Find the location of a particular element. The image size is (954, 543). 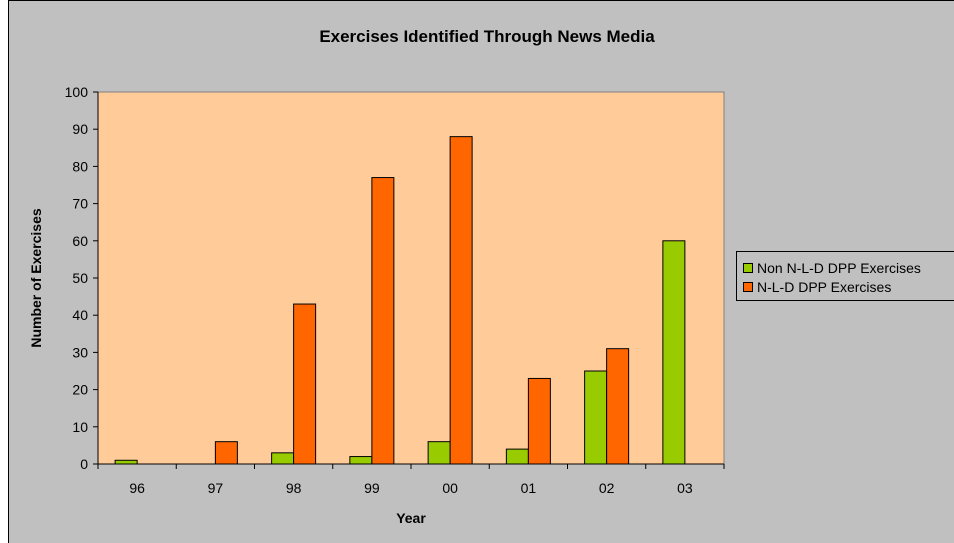

y-tick-label: 40 is located at coordinates (80, 315).